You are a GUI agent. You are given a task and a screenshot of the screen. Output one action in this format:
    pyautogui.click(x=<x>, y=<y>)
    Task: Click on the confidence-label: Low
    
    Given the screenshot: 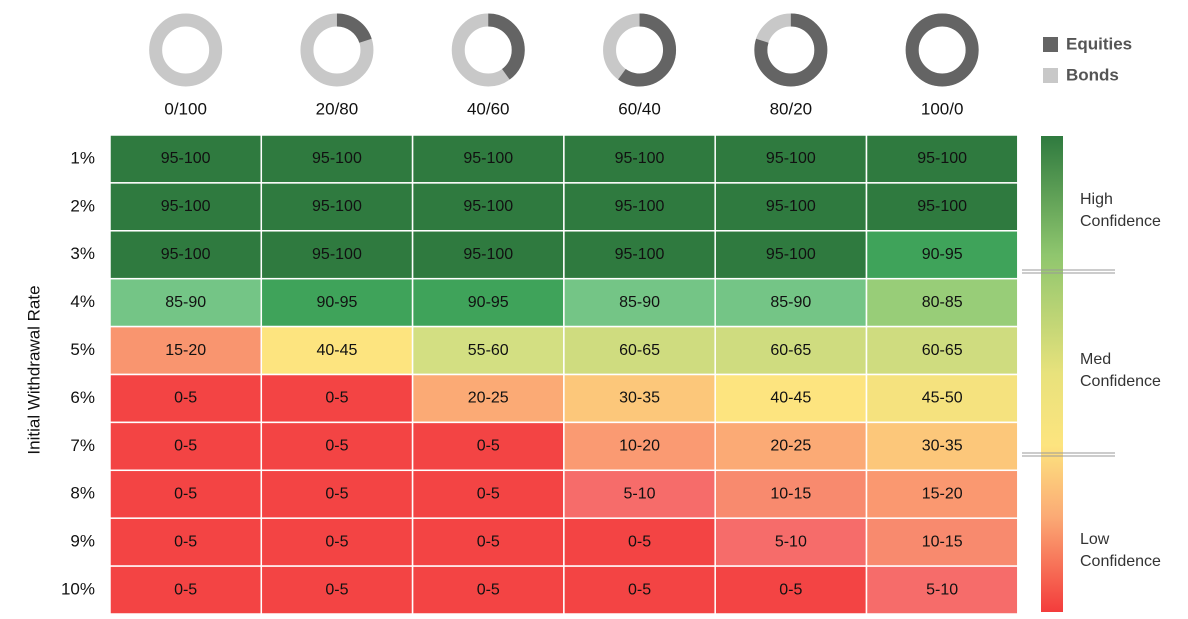 What is the action you would take?
    pyautogui.click(x=1095, y=539)
    